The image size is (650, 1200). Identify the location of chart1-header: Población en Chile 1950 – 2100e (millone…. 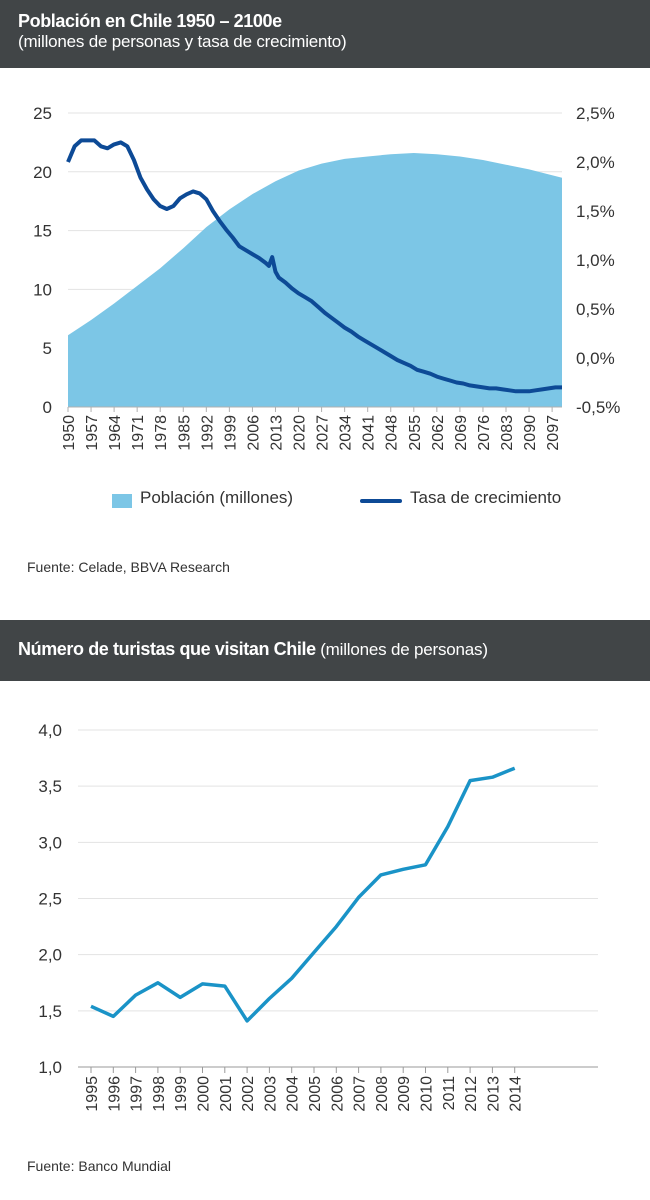
(325, 34).